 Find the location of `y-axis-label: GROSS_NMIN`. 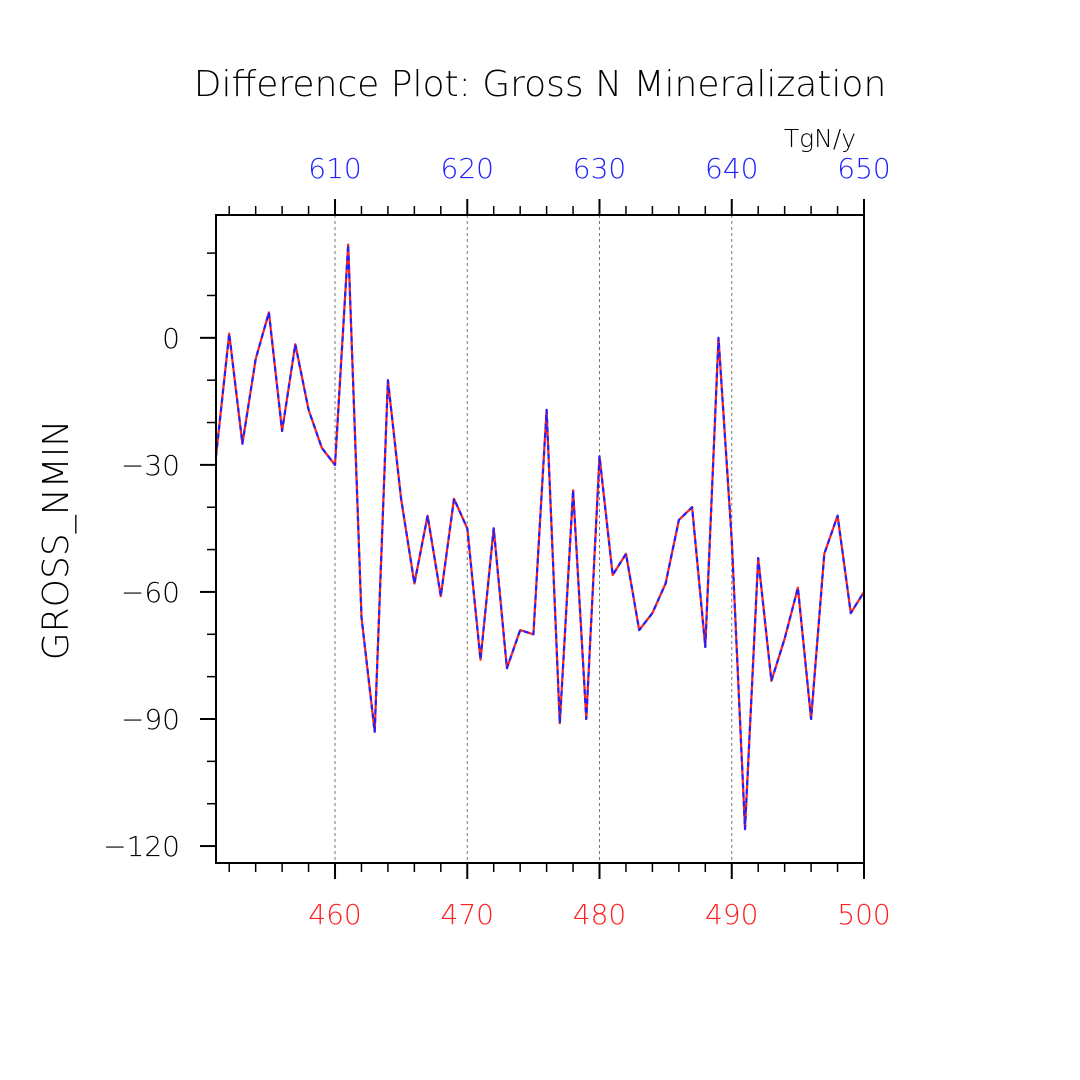

y-axis-label: GROSS_NMIN is located at coordinates (56, 540).